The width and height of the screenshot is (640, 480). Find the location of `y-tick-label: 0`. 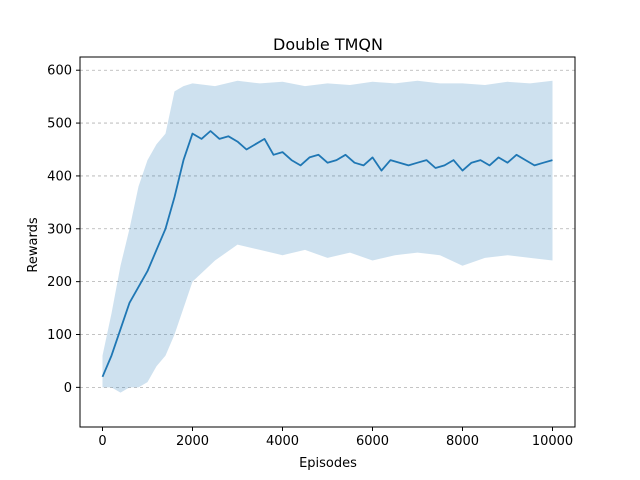

y-tick-label: 0 is located at coordinates (68, 388).